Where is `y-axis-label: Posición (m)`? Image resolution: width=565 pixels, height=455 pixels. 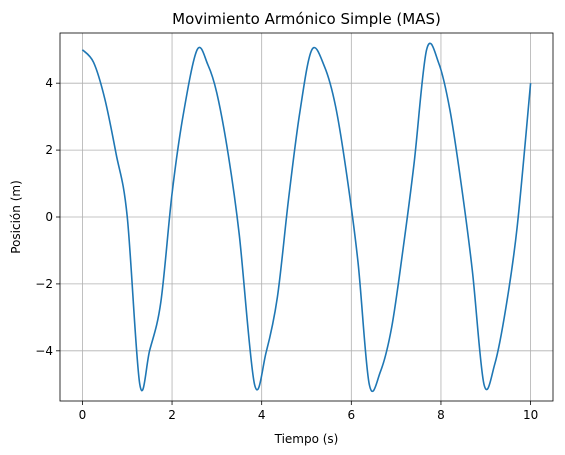
y-axis-label: Posición (m) is located at coordinates (16, 216).